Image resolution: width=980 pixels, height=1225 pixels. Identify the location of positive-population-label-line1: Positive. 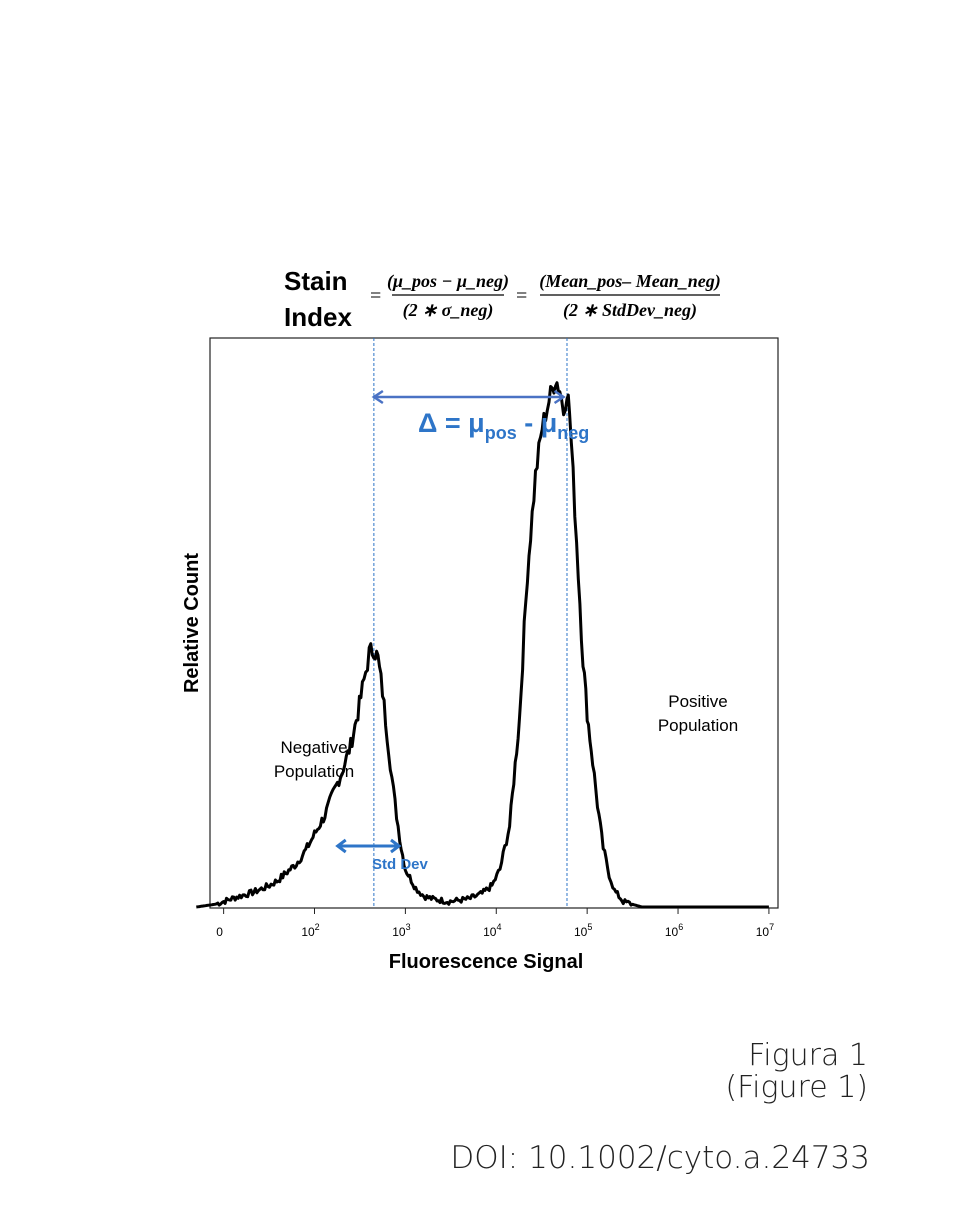
(698, 701).